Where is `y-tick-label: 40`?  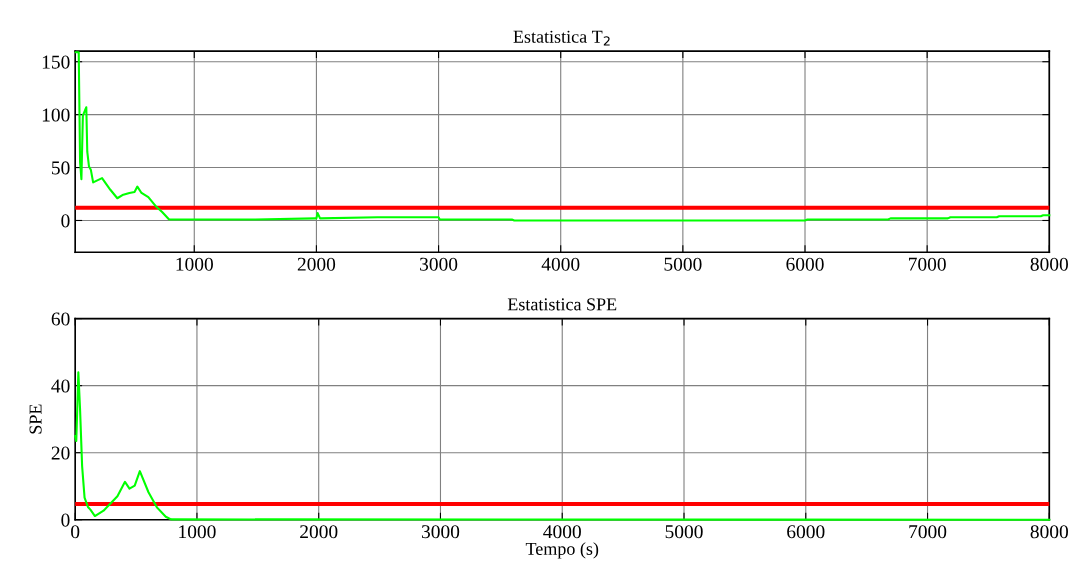
y-tick-label: 40 is located at coordinates (60, 386).